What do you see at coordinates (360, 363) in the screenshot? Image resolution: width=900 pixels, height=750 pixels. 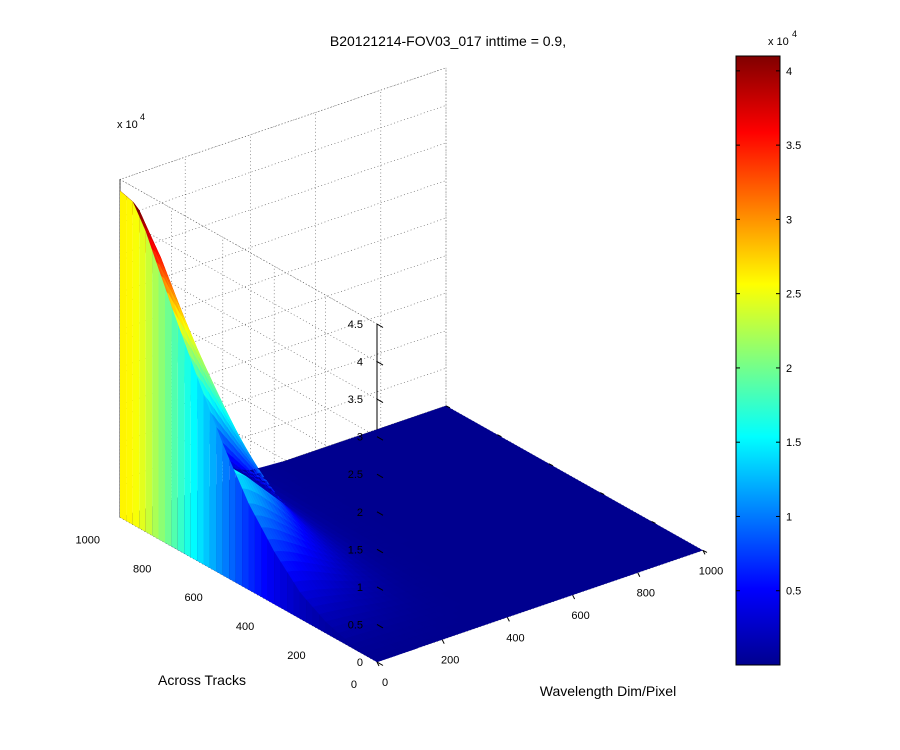 I see `z-tick-label: 4` at bounding box center [360, 363].